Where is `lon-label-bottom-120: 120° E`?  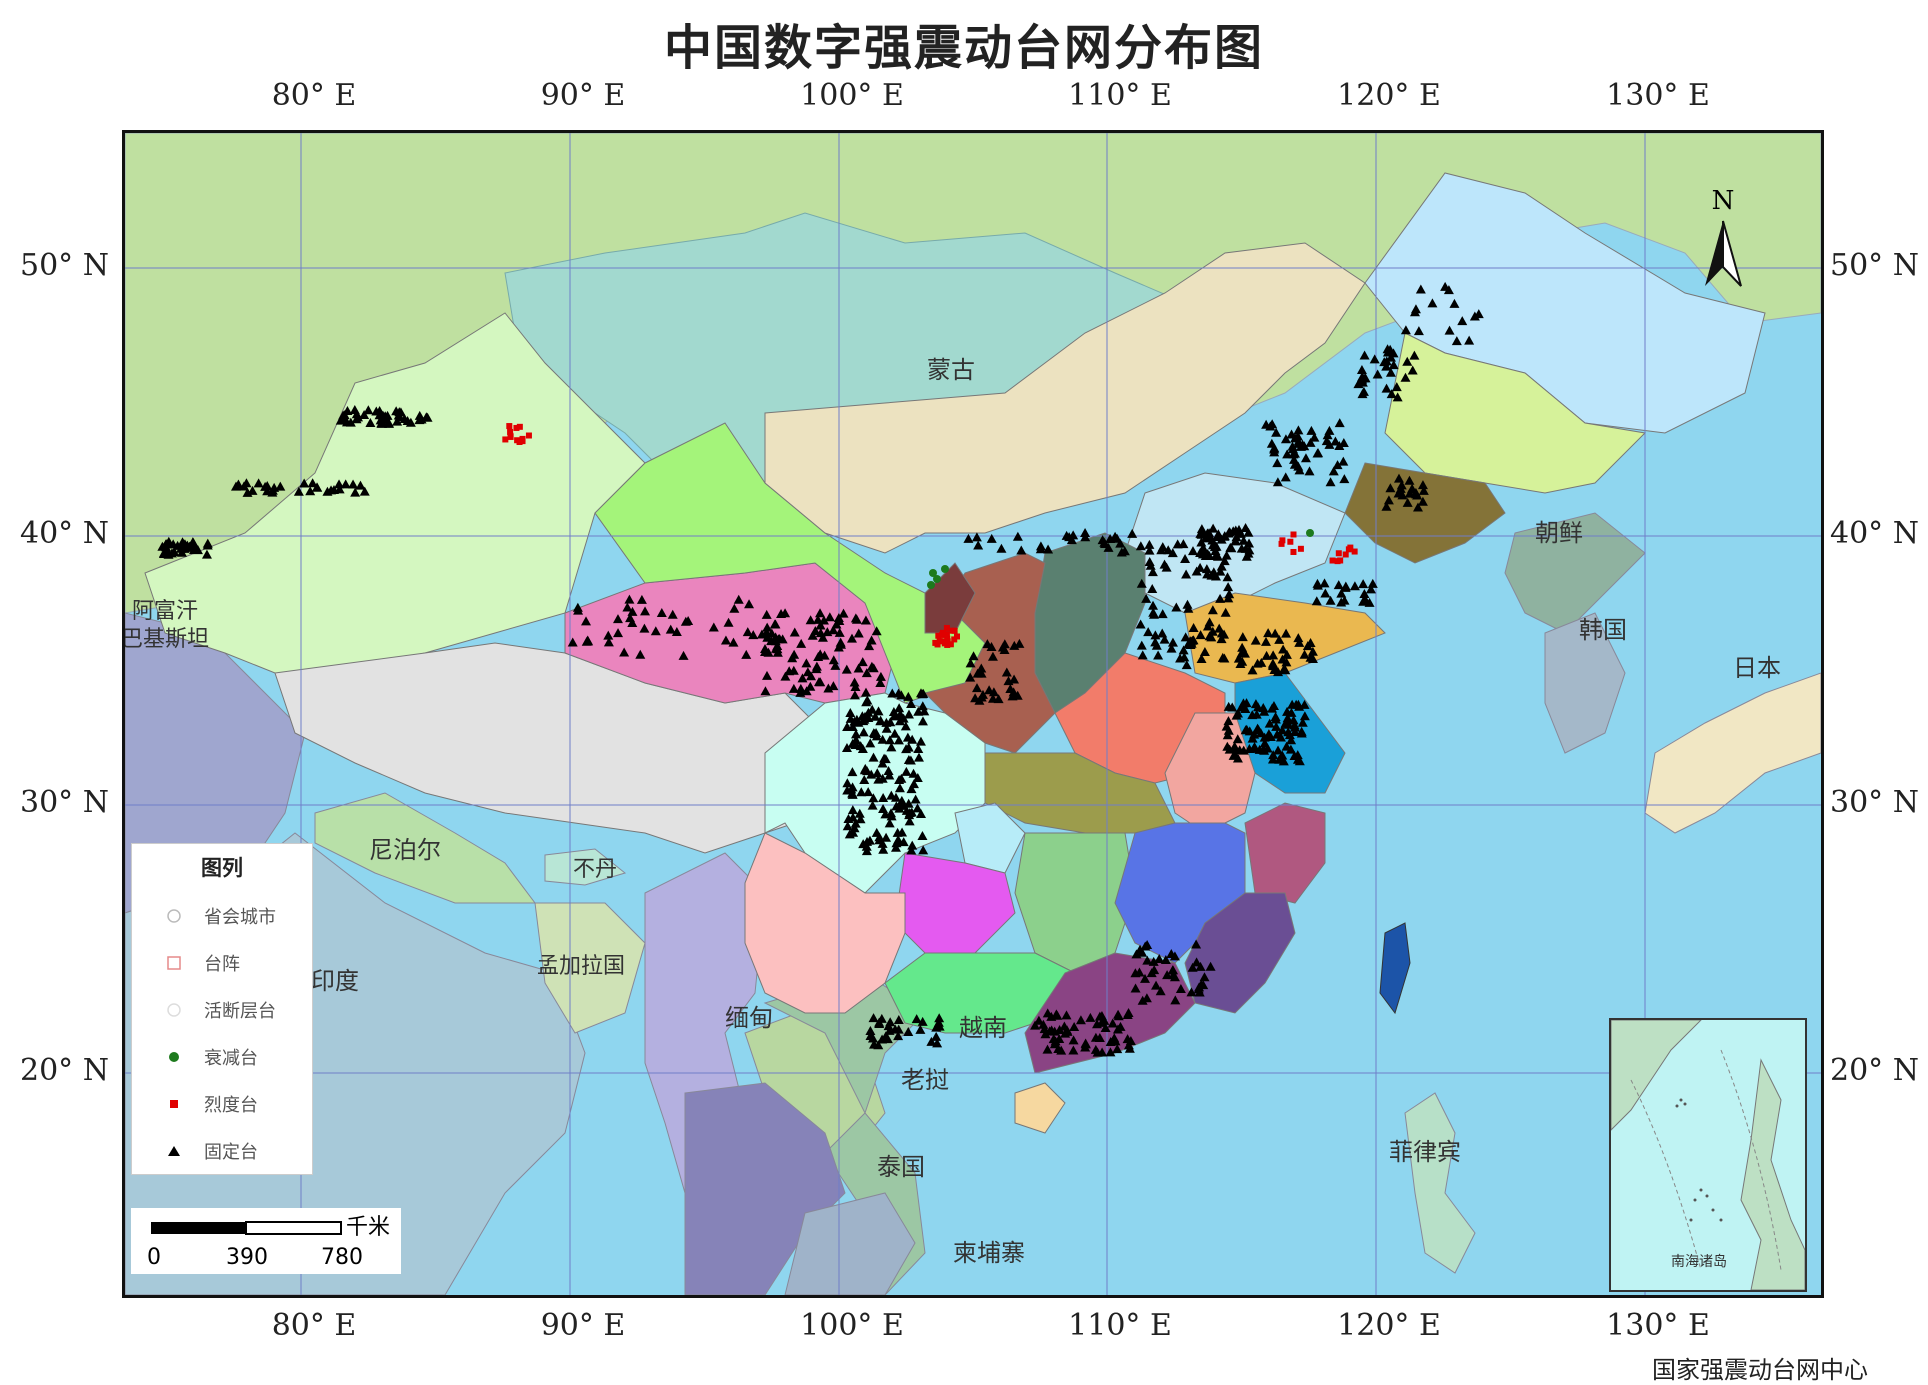 lon-label-bottom-120: 120° E is located at coordinates (1389, 1325).